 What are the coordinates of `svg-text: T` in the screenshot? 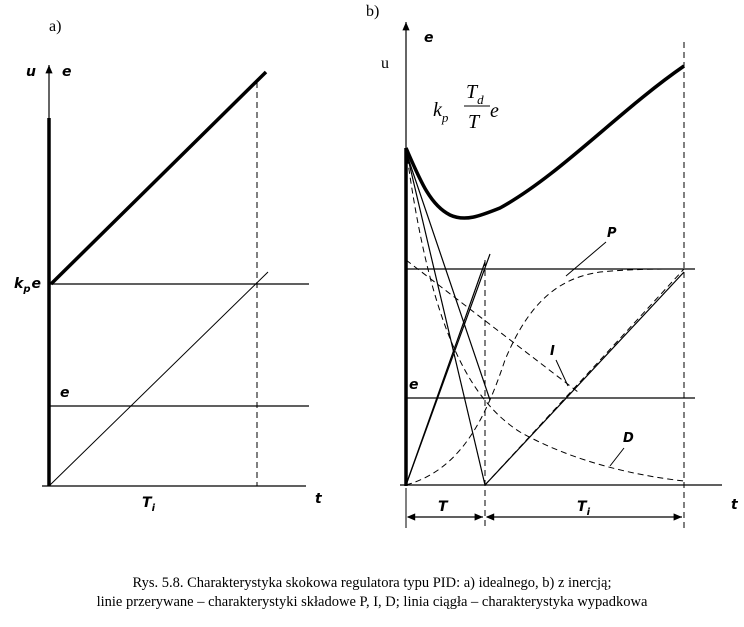 It's located at (474, 122).